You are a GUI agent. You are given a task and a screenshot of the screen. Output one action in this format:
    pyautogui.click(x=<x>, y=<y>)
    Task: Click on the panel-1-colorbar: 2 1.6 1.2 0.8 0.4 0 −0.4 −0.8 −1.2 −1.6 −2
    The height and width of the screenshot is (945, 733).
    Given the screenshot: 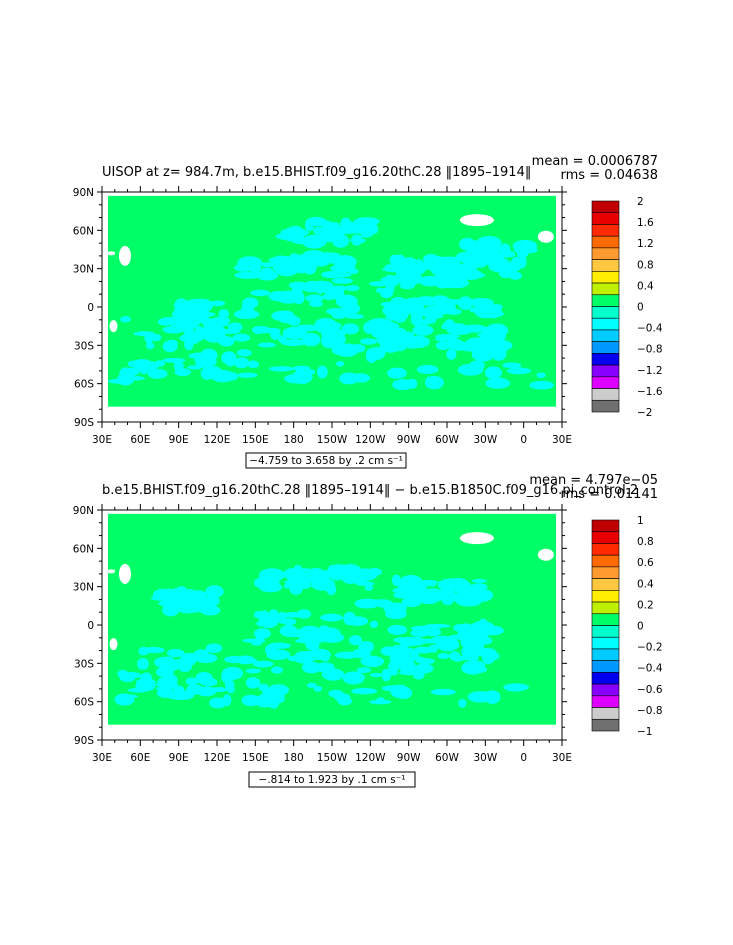 What is the action you would take?
    pyautogui.click(x=627, y=307)
    